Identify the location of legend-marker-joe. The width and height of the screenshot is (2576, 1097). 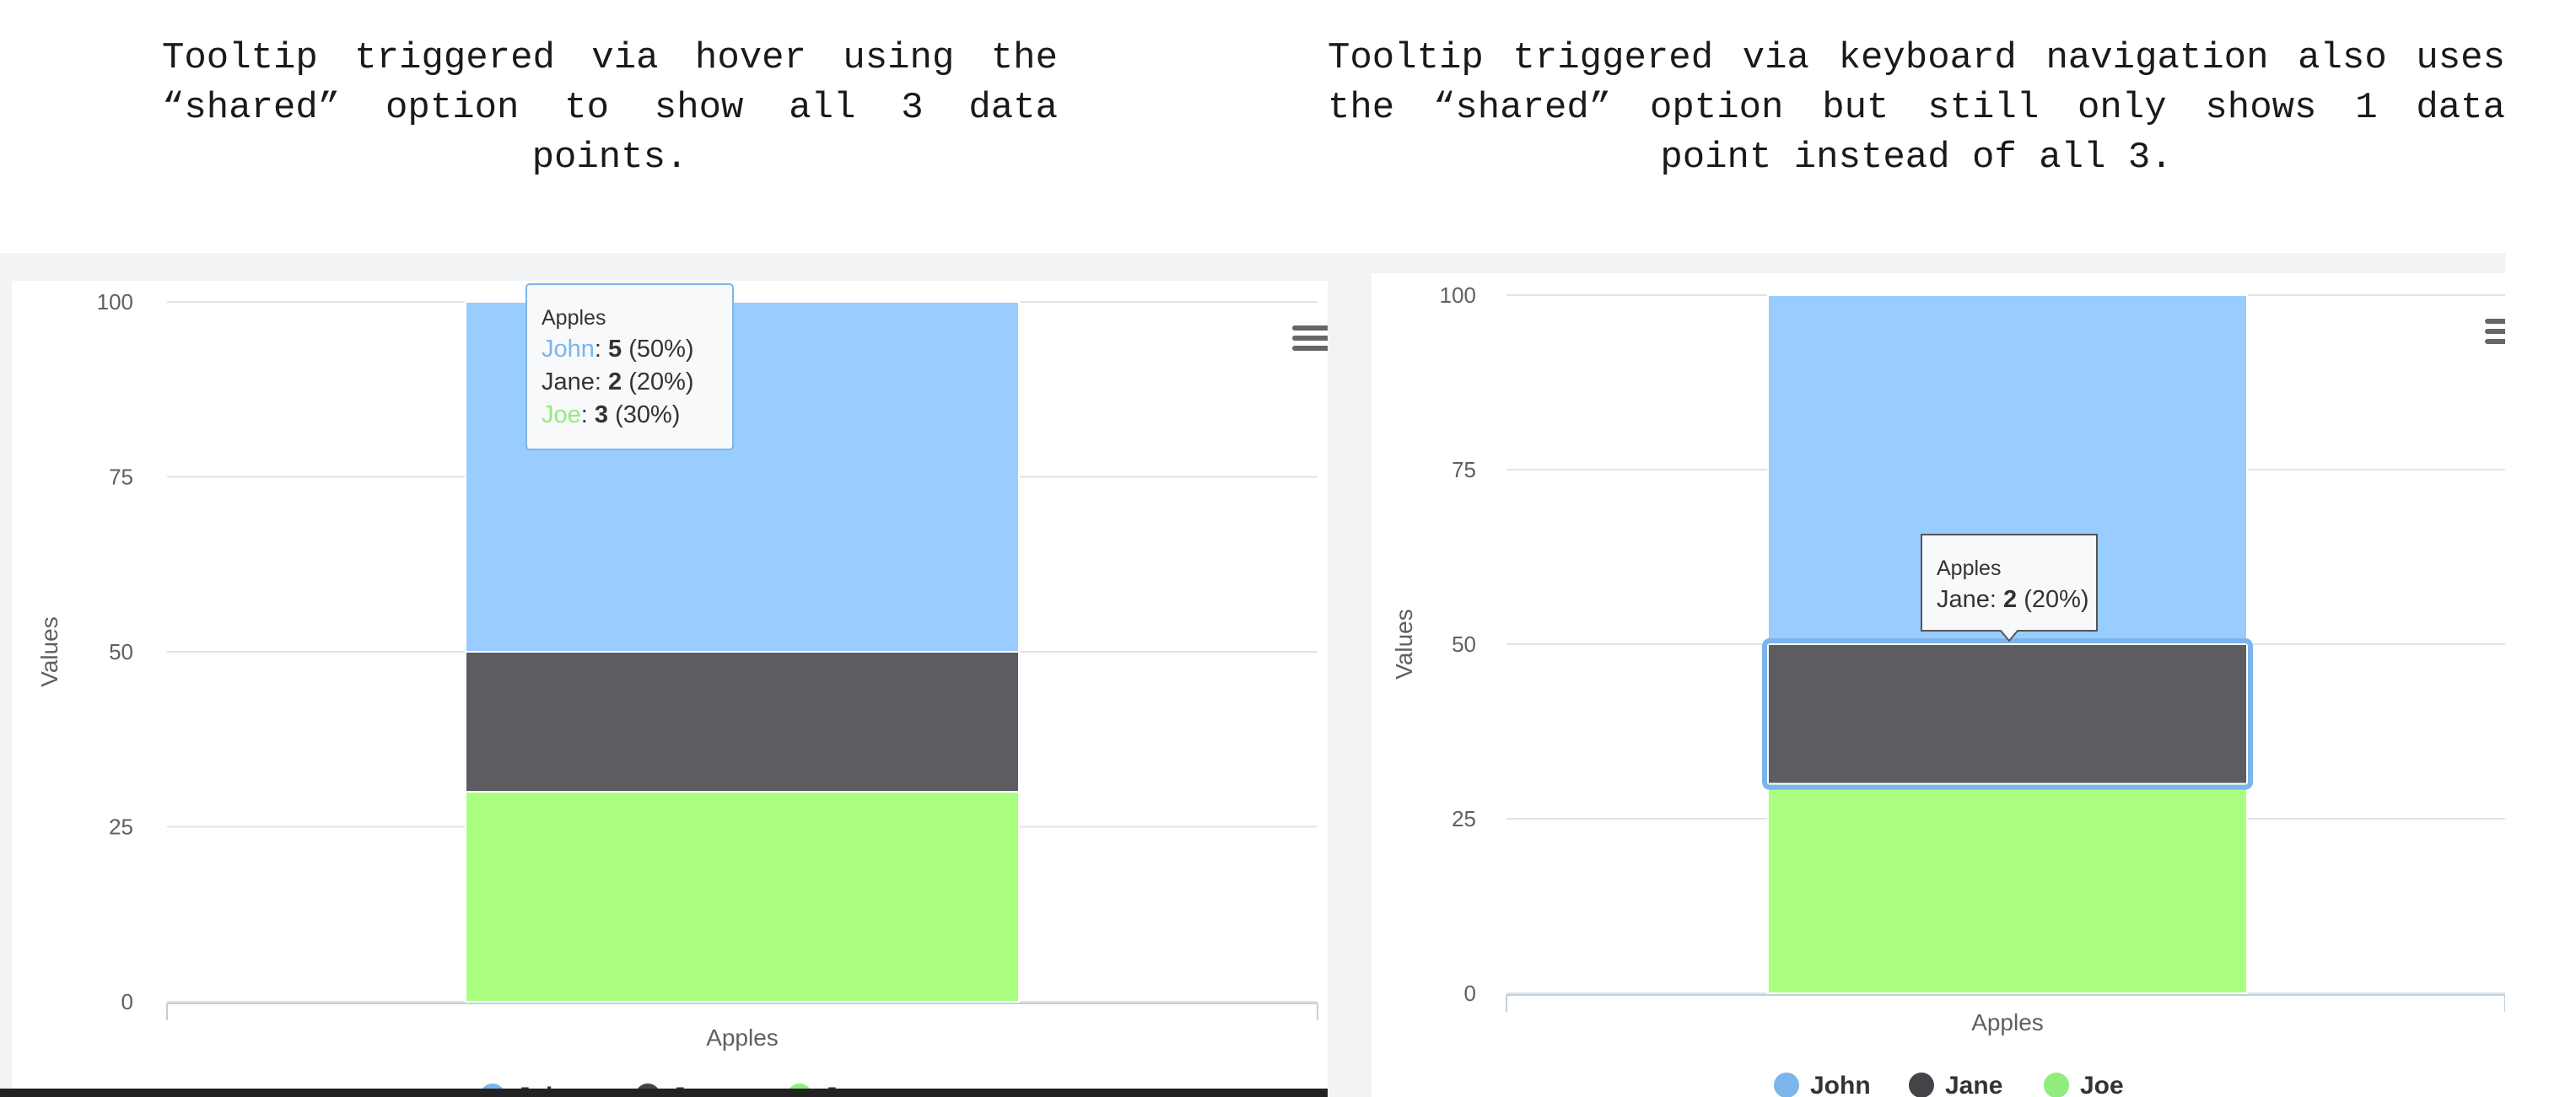
(2056, 1085).